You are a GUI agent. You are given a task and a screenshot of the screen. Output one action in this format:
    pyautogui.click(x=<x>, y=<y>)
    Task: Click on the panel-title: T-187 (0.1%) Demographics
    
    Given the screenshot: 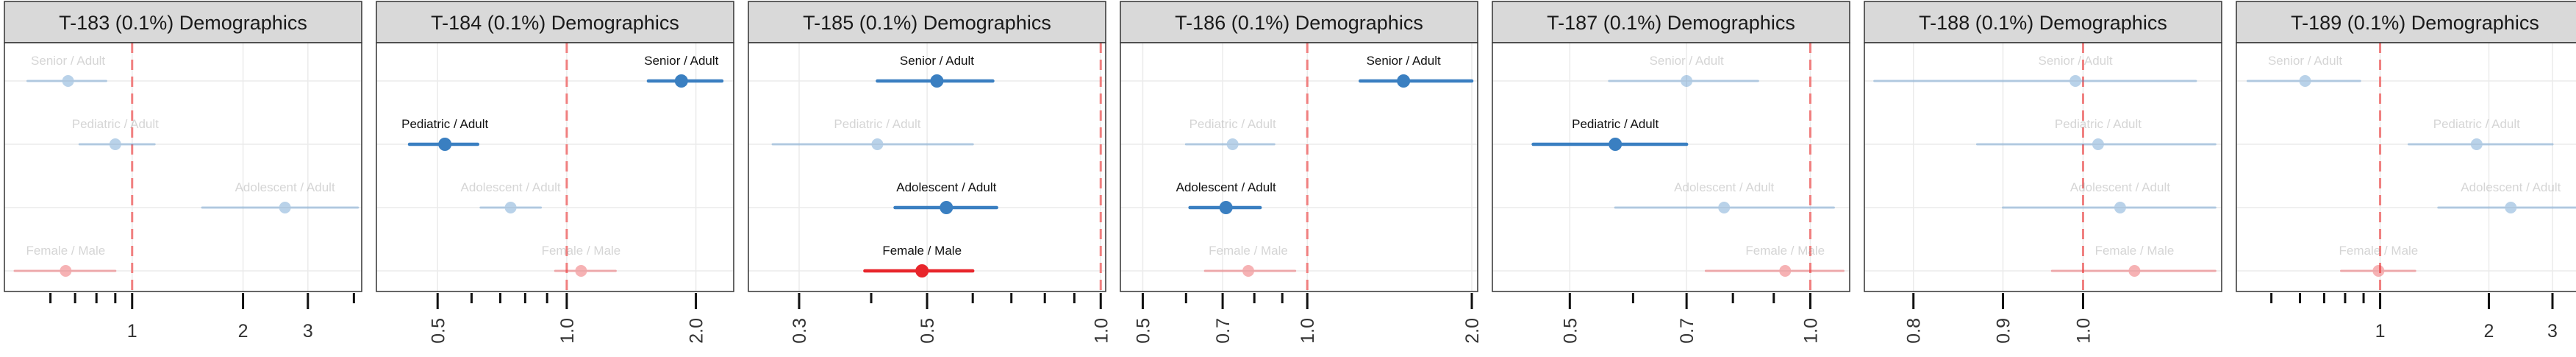 What is the action you would take?
    pyautogui.click(x=1671, y=23)
    